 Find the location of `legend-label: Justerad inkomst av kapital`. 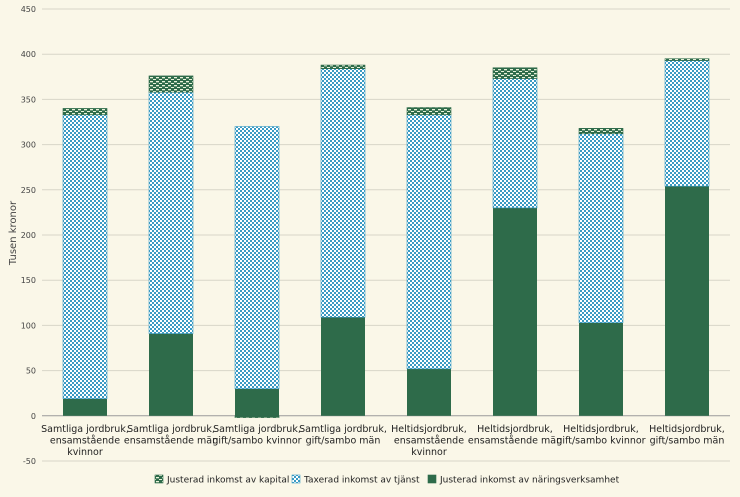

legend-label: Justerad inkomst av kapital is located at coordinates (227, 481).